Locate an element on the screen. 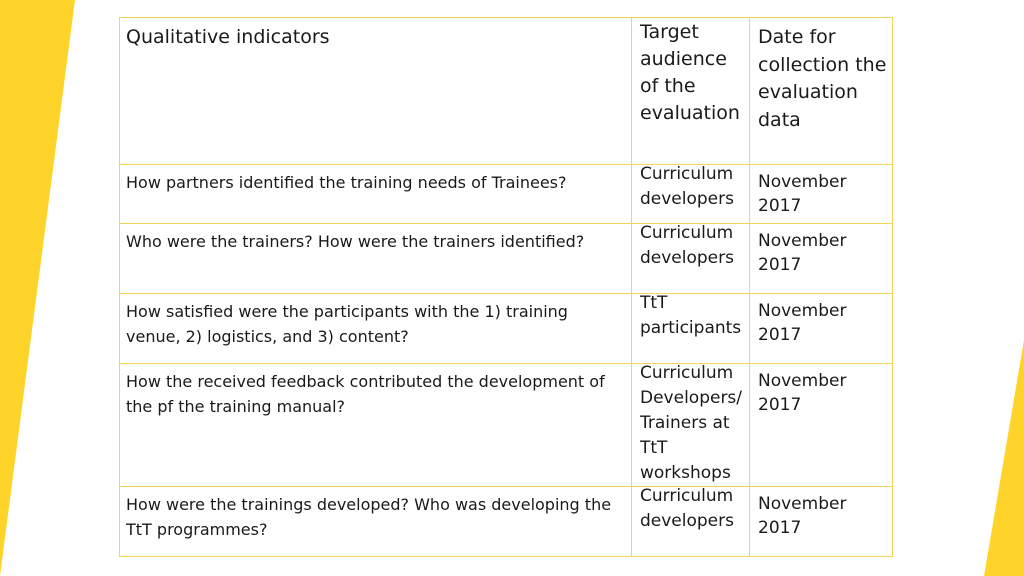 This screenshot has height=576, width=1024. table-cell: TtT participants is located at coordinates (690, 328).